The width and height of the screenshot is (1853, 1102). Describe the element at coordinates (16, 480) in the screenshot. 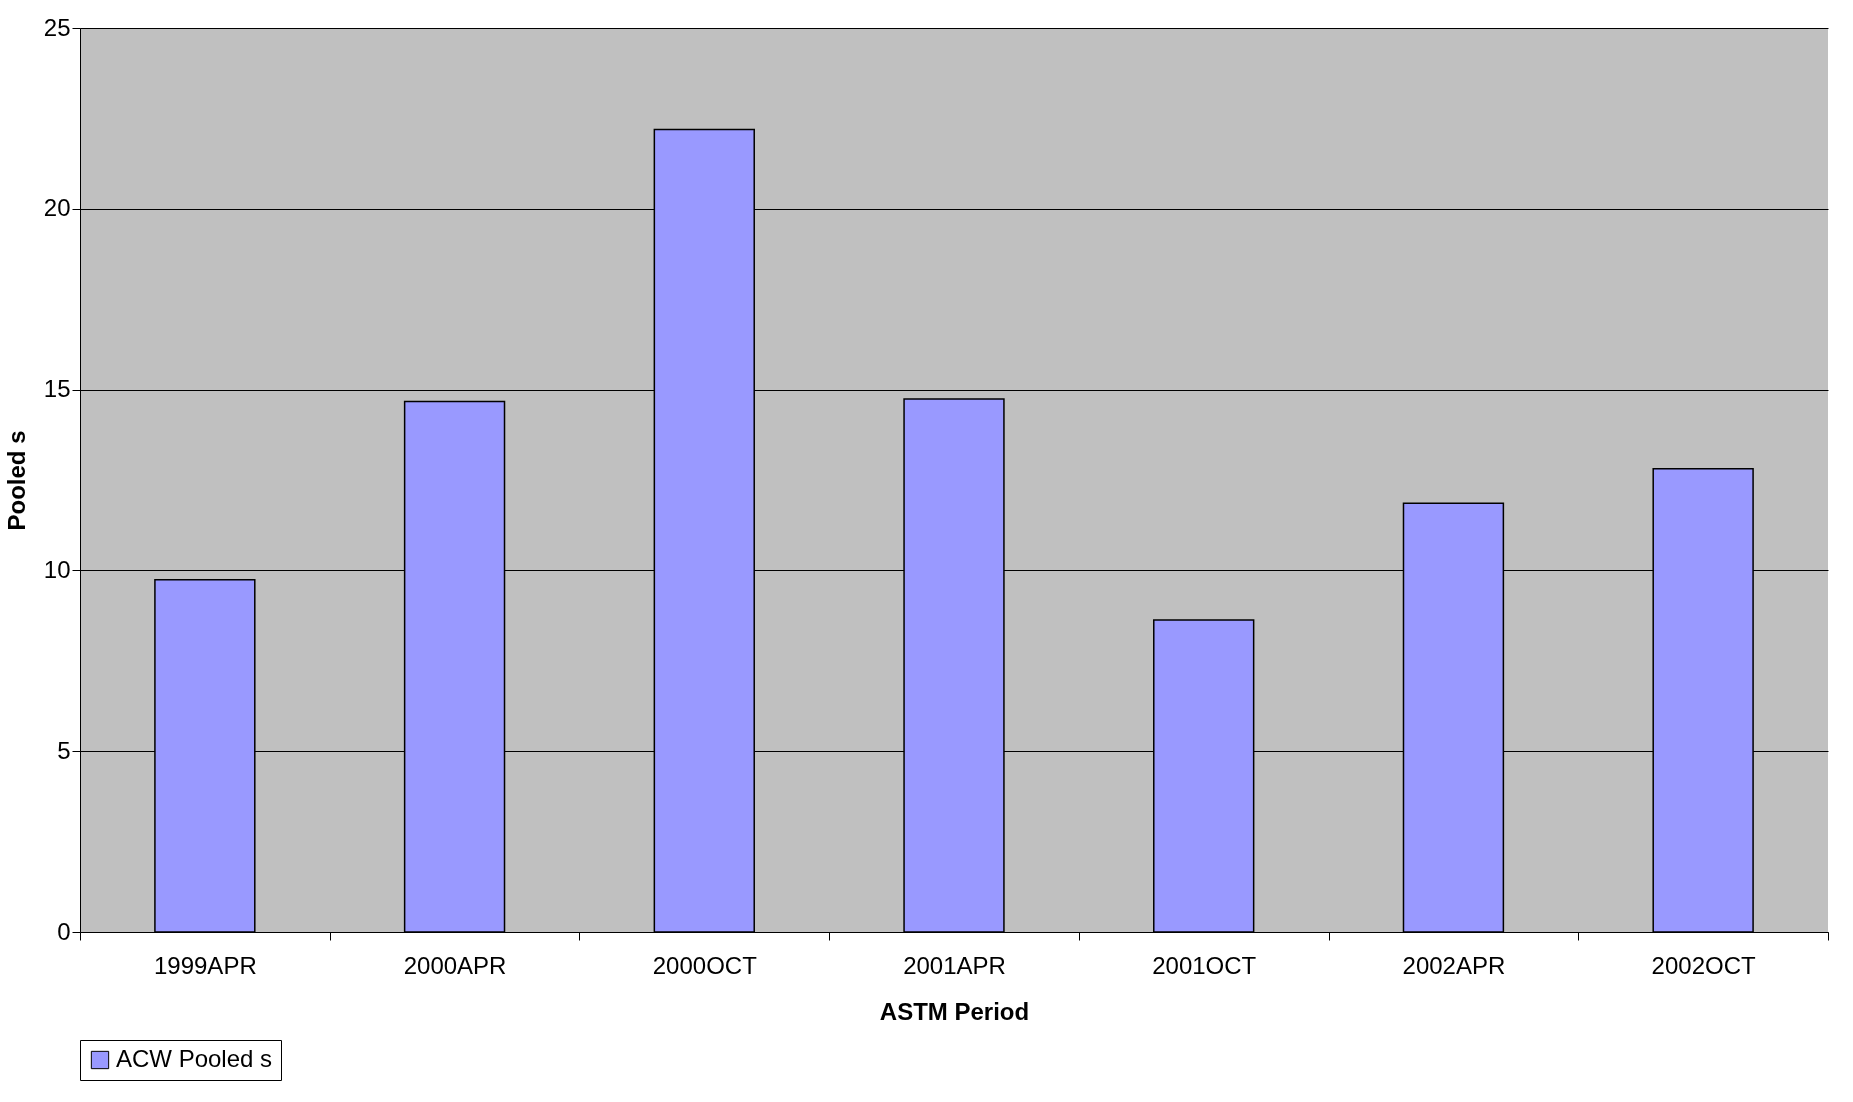

I see `y-axis-title: Pooled s` at that location.